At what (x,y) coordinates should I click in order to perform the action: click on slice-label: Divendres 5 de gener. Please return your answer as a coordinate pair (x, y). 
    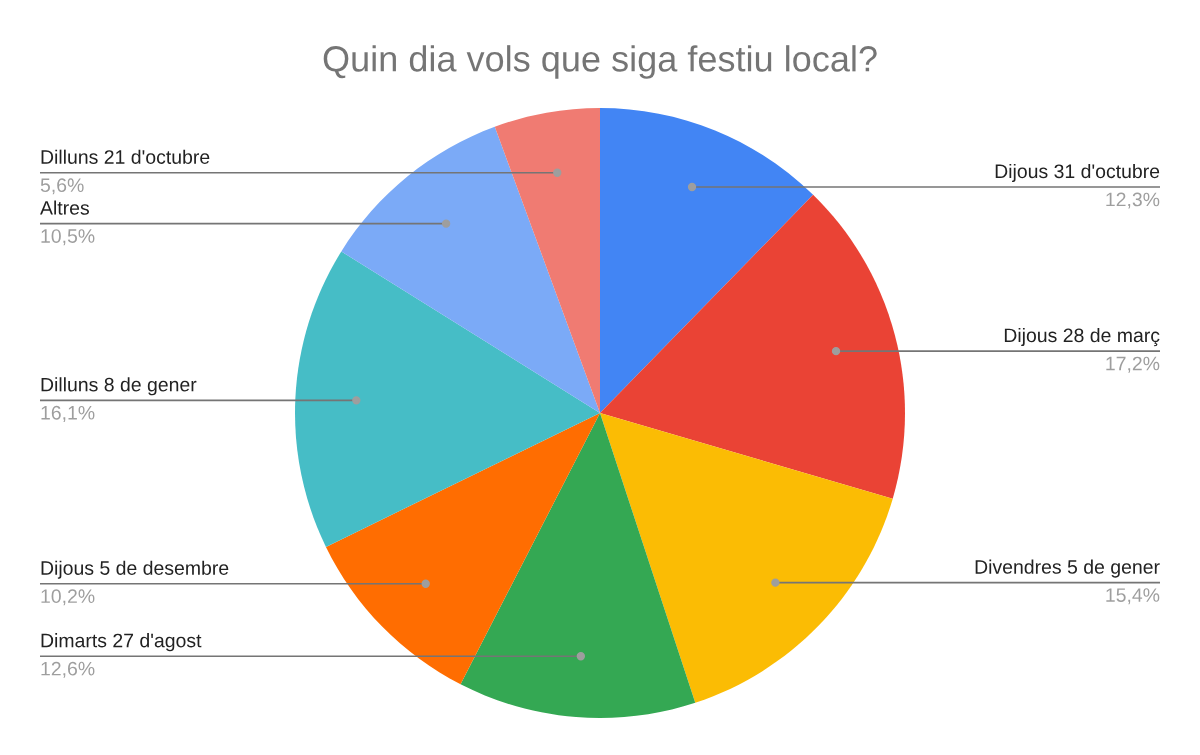
    Looking at the image, I should click on (1067, 568).